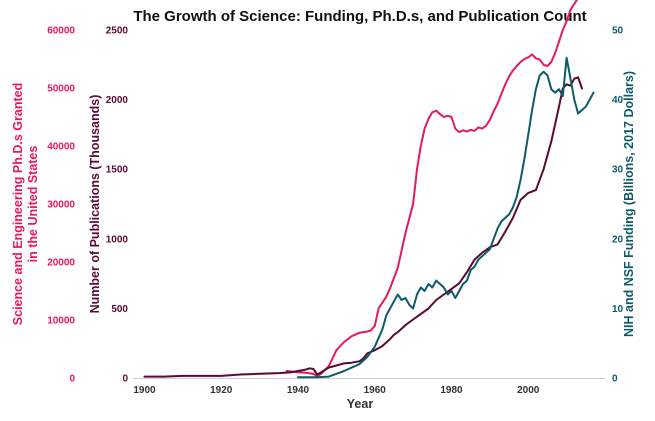 This screenshot has width=655, height=421. I want to click on left-inner-tick-label: 2500, so click(117, 31).